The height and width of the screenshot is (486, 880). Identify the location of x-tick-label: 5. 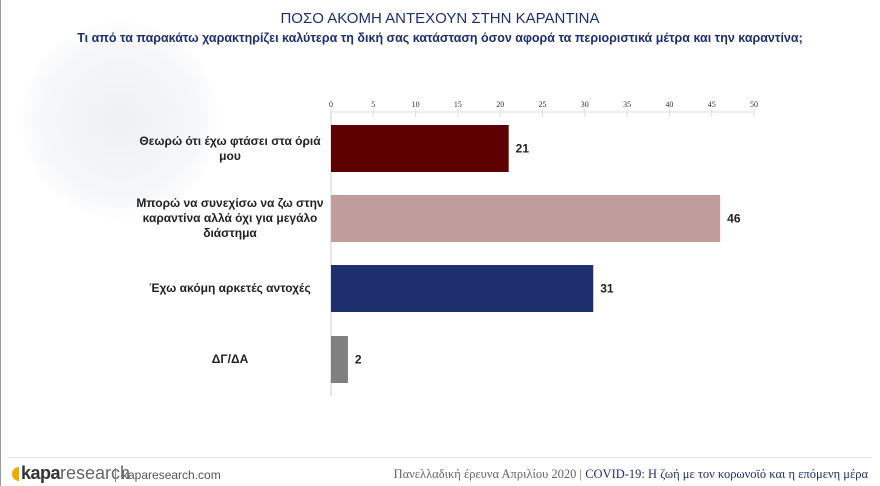
(373, 104).